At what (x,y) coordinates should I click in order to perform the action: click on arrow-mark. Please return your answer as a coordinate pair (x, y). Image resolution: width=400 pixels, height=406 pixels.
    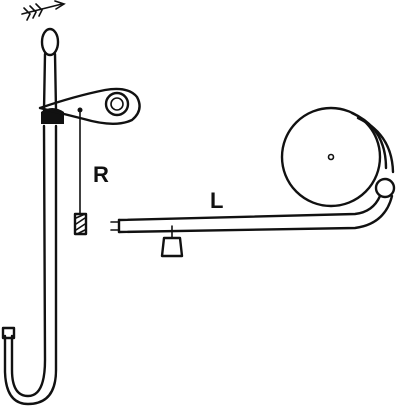
    Looking at the image, I should click on (43, 10).